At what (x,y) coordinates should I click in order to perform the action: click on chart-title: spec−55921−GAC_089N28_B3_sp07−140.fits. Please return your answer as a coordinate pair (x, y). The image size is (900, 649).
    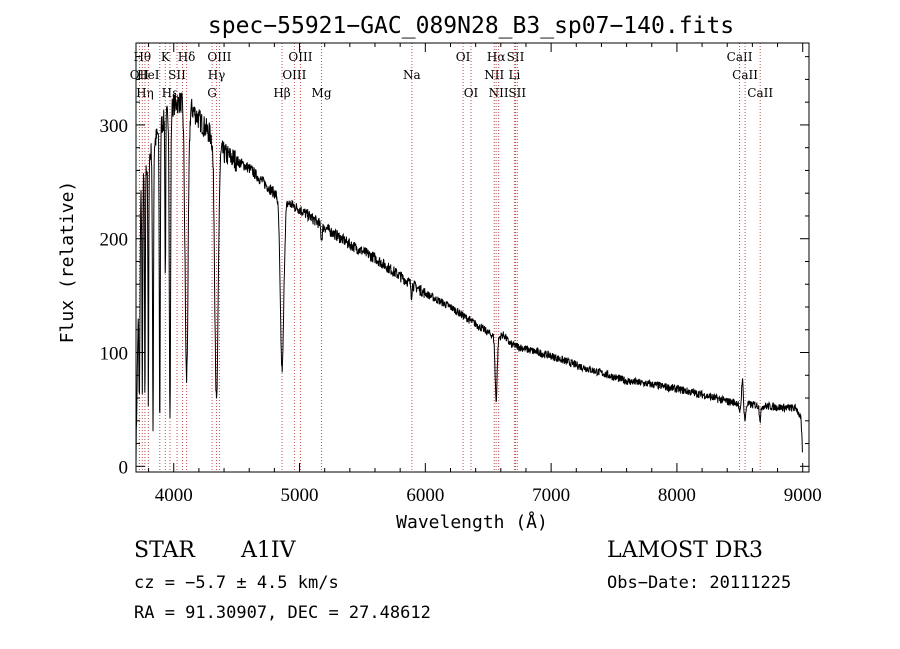
    Looking at the image, I should click on (471, 26).